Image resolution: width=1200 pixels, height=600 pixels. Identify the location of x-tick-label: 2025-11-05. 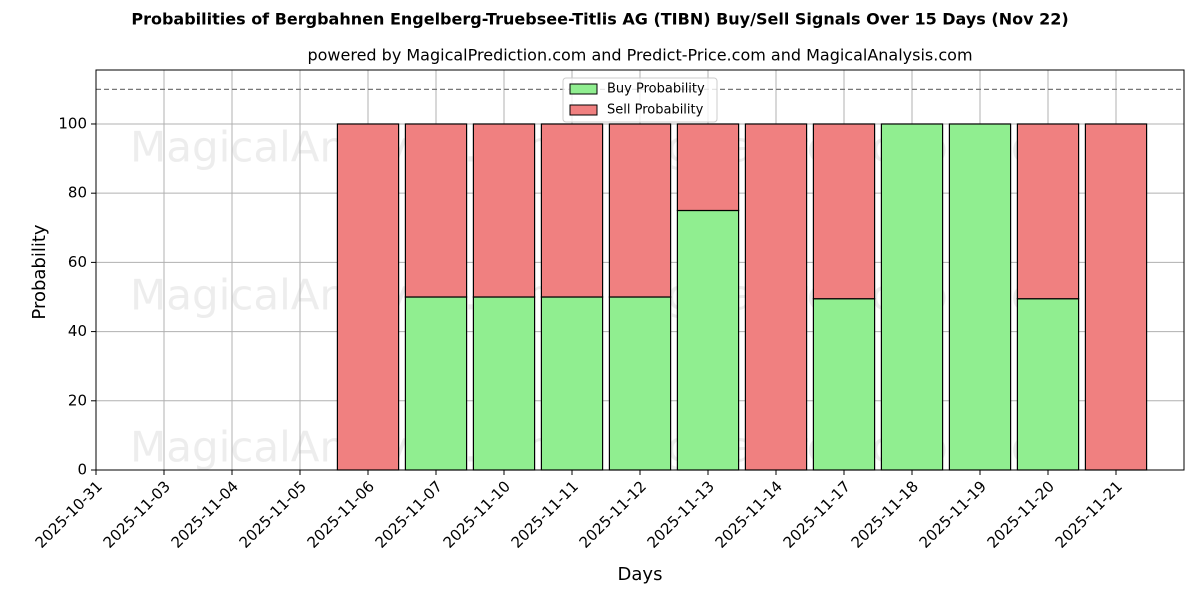
(273, 514).